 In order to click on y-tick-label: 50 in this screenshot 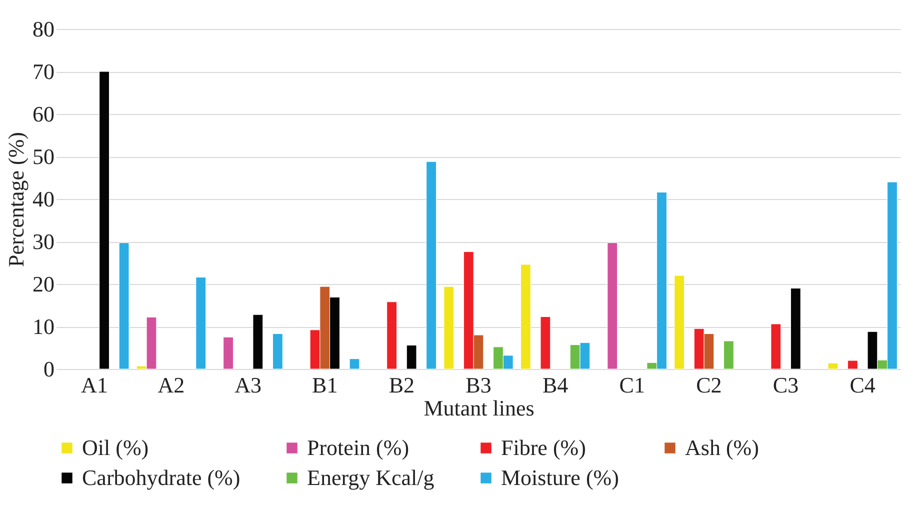, I will do `click(43, 156)`.